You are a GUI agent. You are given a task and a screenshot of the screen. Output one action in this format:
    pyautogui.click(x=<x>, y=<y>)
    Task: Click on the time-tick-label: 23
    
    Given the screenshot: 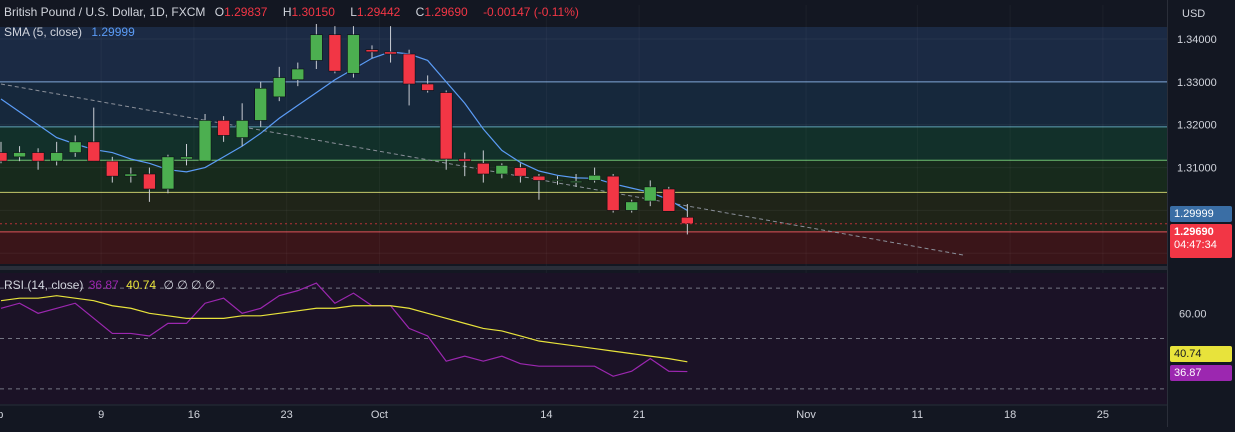 What is the action you would take?
    pyautogui.click(x=287, y=415)
    